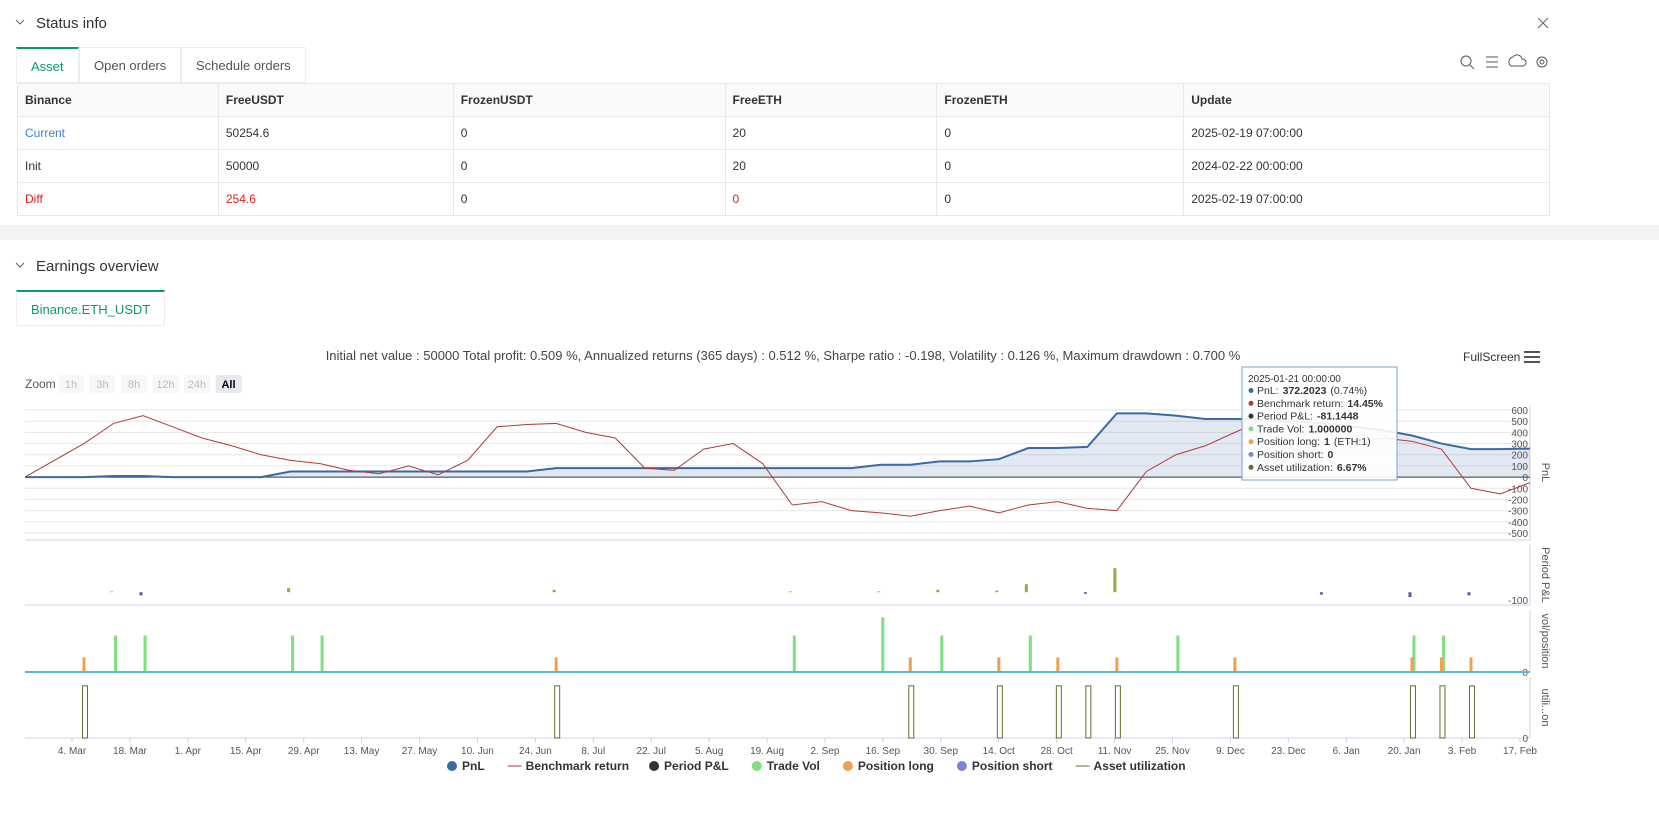 Image resolution: width=1659 pixels, height=827 pixels. Describe the element at coordinates (689, 766) in the screenshot. I see `legend-item: Period P&L` at that location.